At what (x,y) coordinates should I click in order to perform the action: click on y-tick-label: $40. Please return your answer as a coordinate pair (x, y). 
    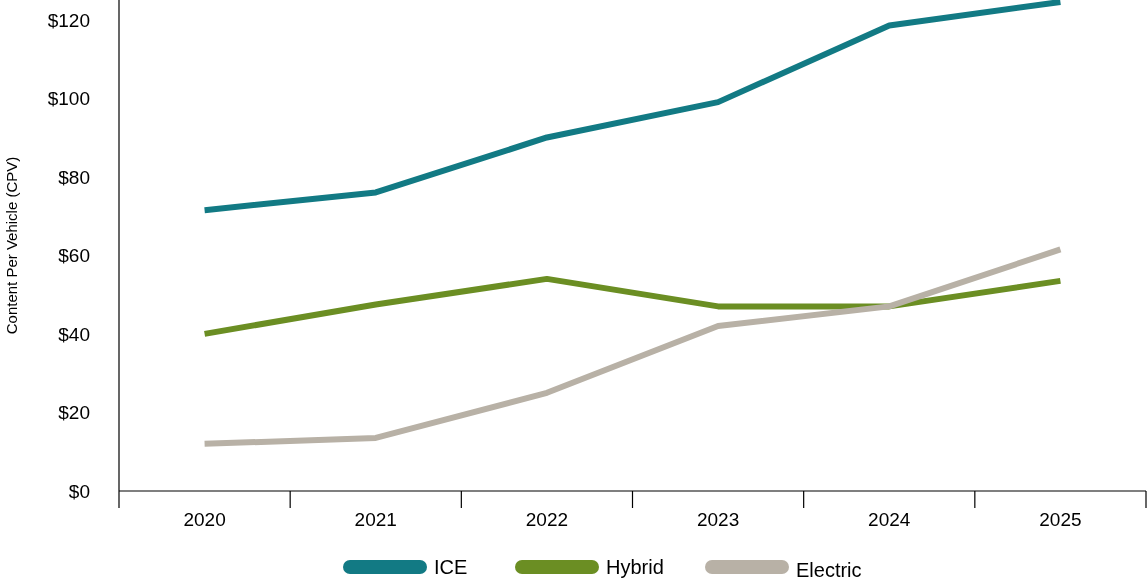
    Looking at the image, I should click on (74, 334).